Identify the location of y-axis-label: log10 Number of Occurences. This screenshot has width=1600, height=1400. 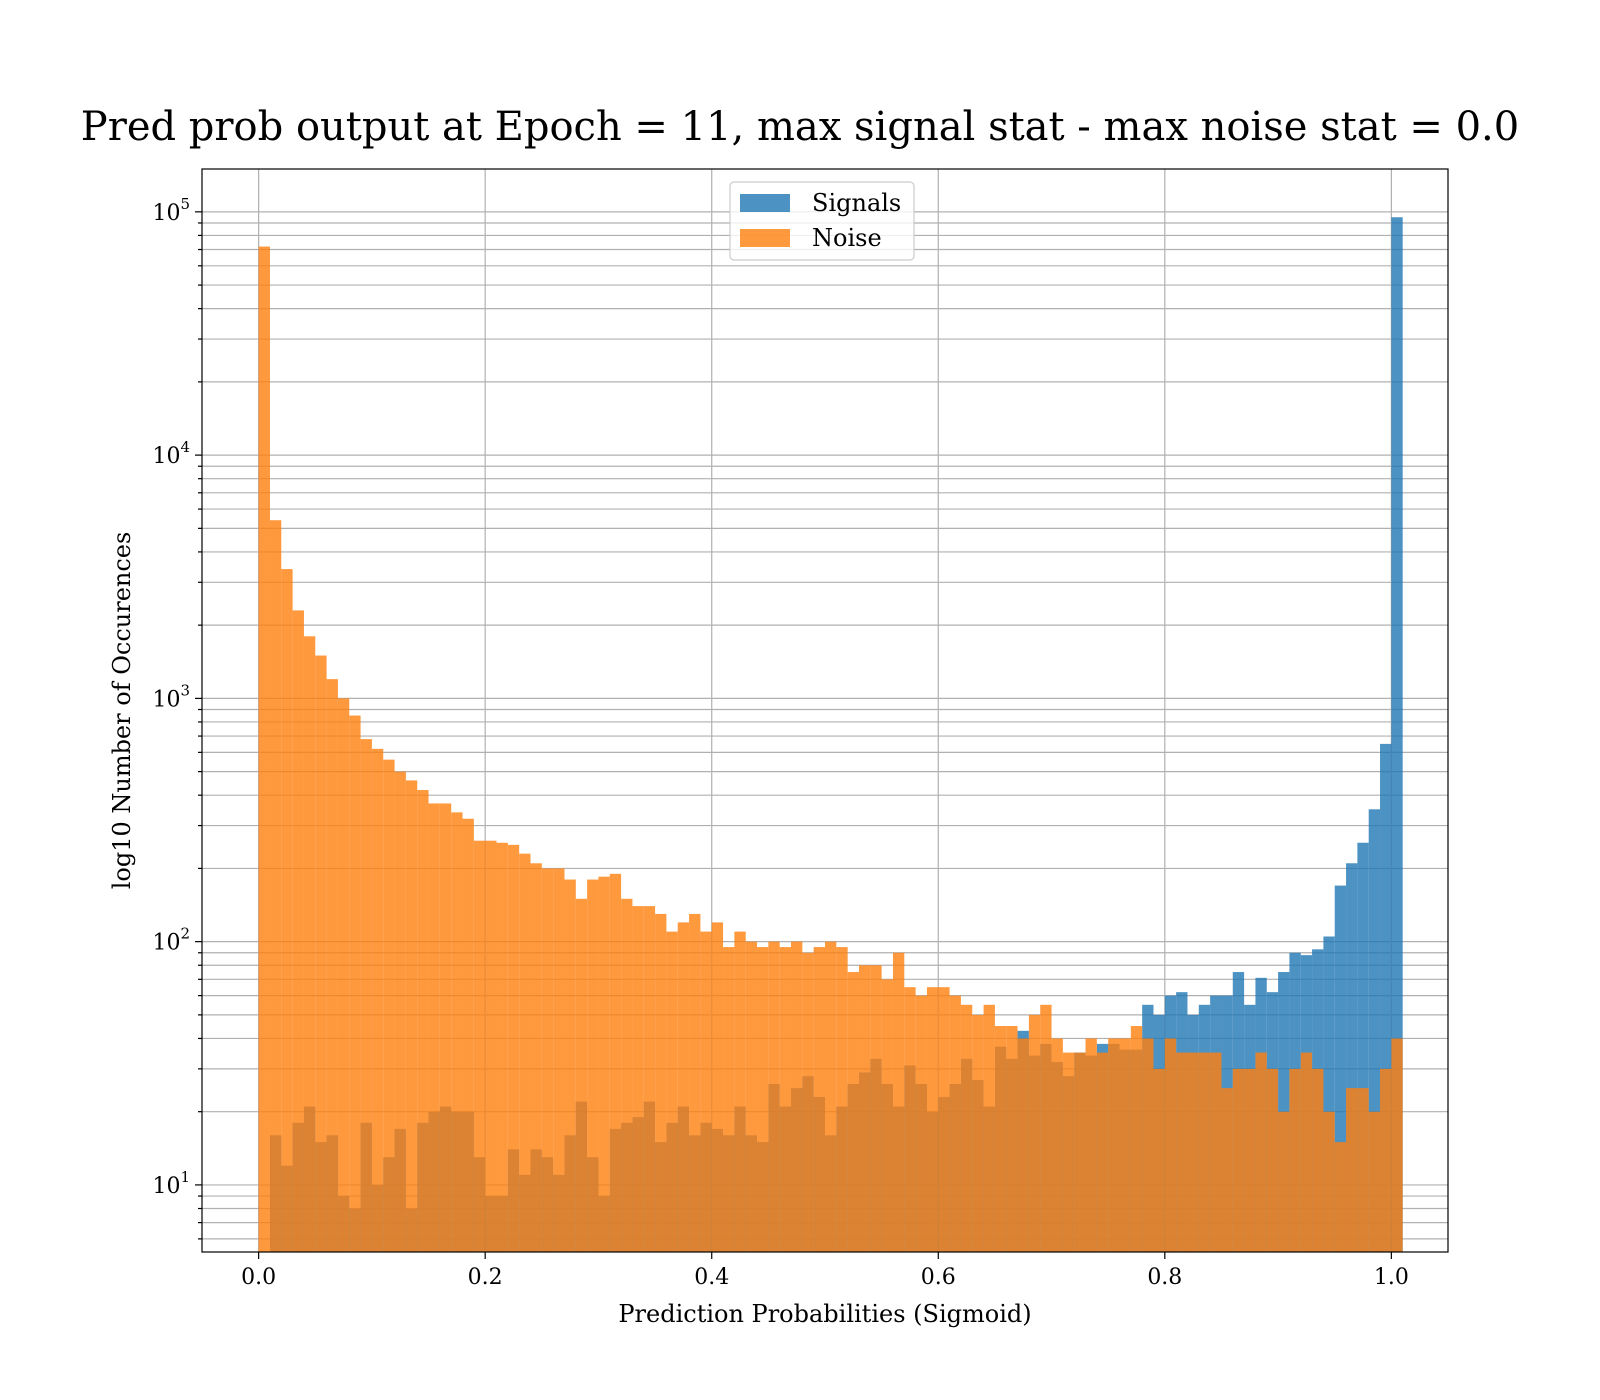
(122, 711).